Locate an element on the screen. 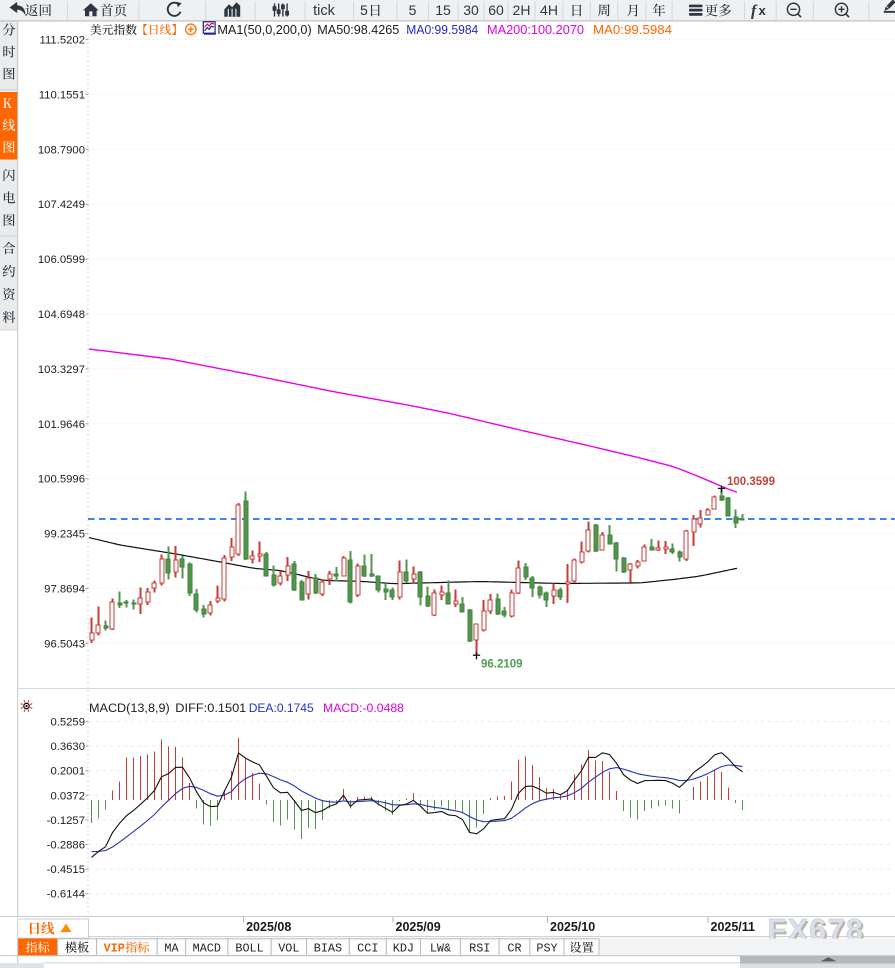 This screenshot has width=895, height=968. svg-text: MA50:98.4265 is located at coordinates (358, 30).